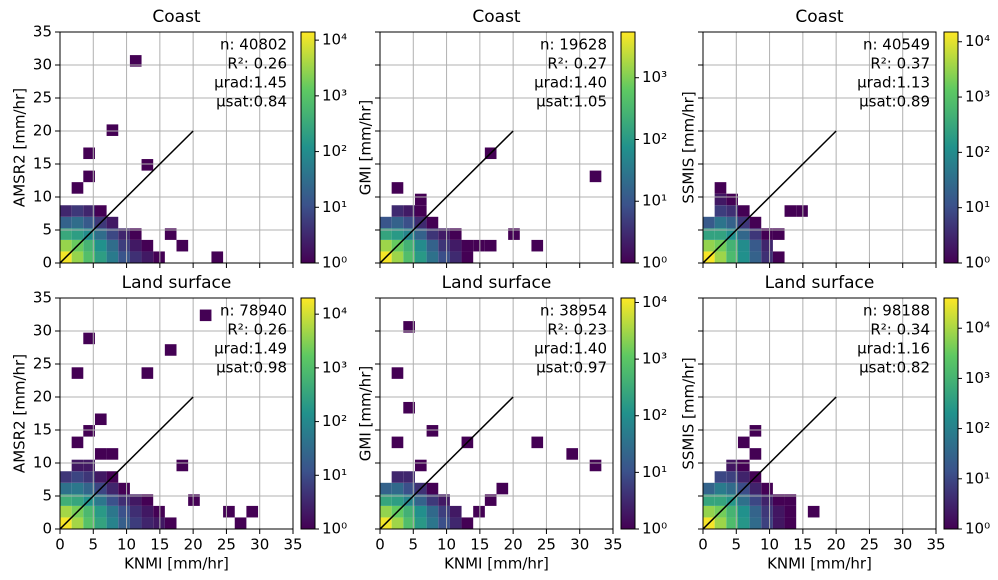 This screenshot has height=580, width=998. What do you see at coordinates (496, 17) in the screenshot?
I see `panel-title: Coast` at bounding box center [496, 17].